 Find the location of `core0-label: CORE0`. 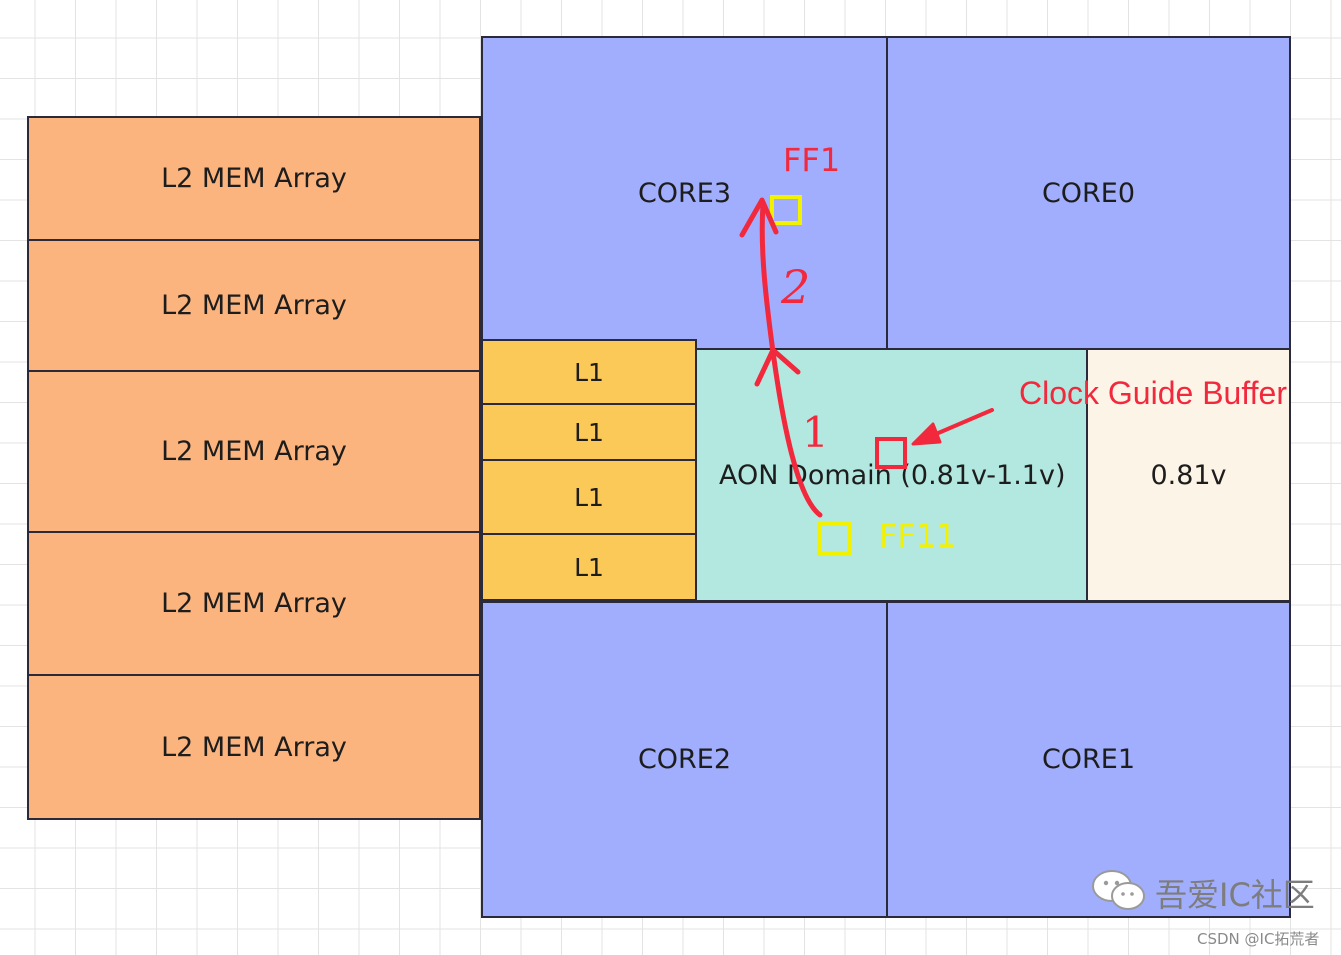

core0-label: CORE0 is located at coordinates (1088, 193).